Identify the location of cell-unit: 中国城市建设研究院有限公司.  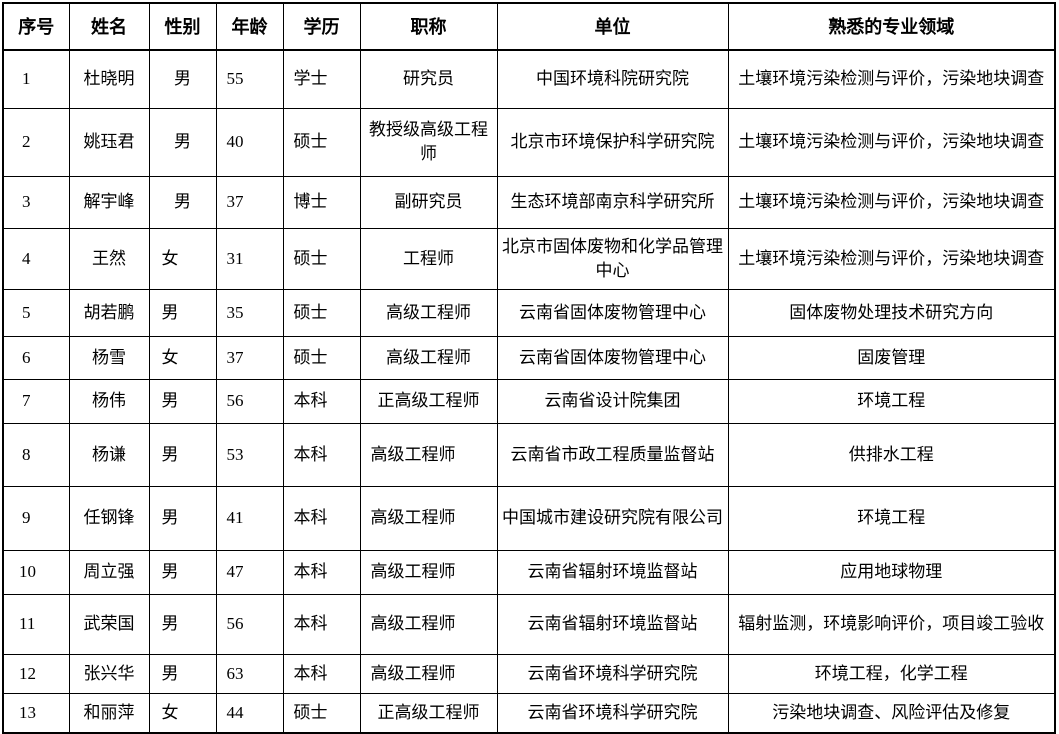
(612, 518).